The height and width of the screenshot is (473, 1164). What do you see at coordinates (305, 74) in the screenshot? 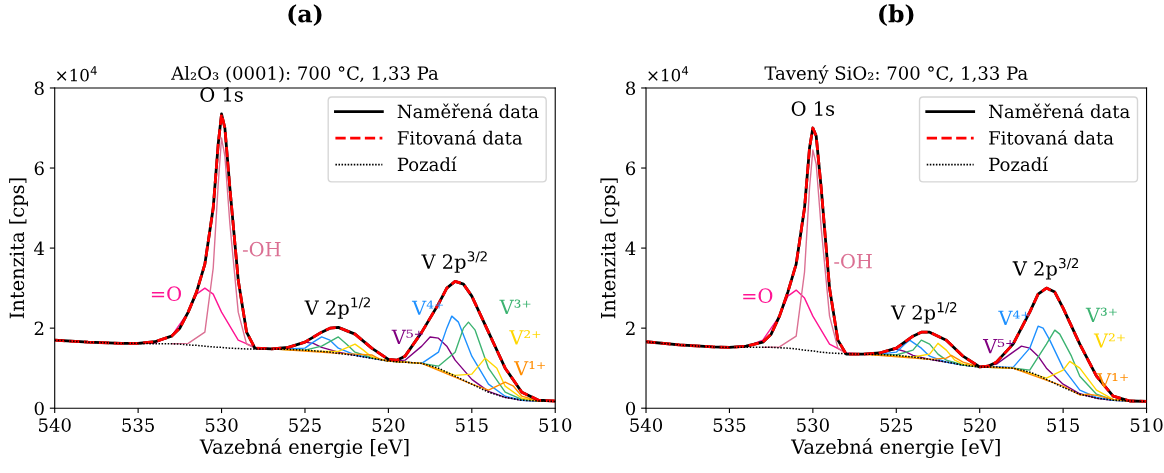
I see `chart-subtitle: Al₂O₃ (0001): 700 °C, 1,33 Pa` at bounding box center [305, 74].